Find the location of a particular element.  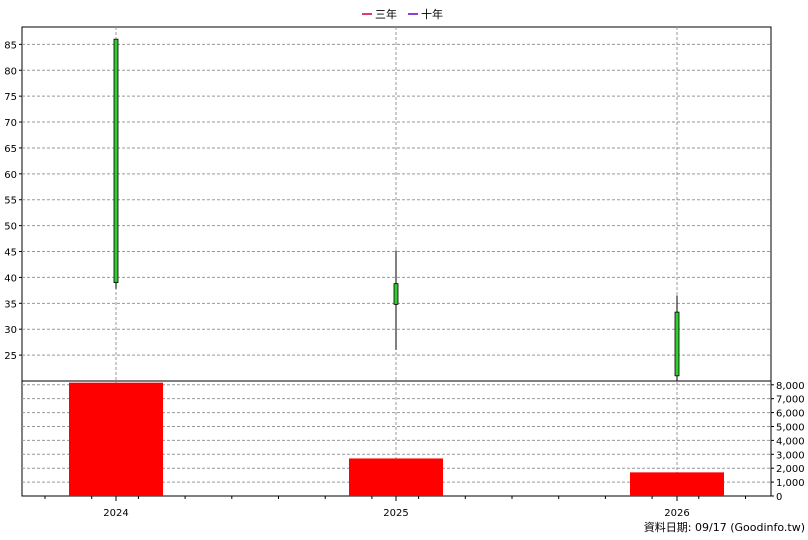

price-tick-label: 25 is located at coordinates (10, 356).